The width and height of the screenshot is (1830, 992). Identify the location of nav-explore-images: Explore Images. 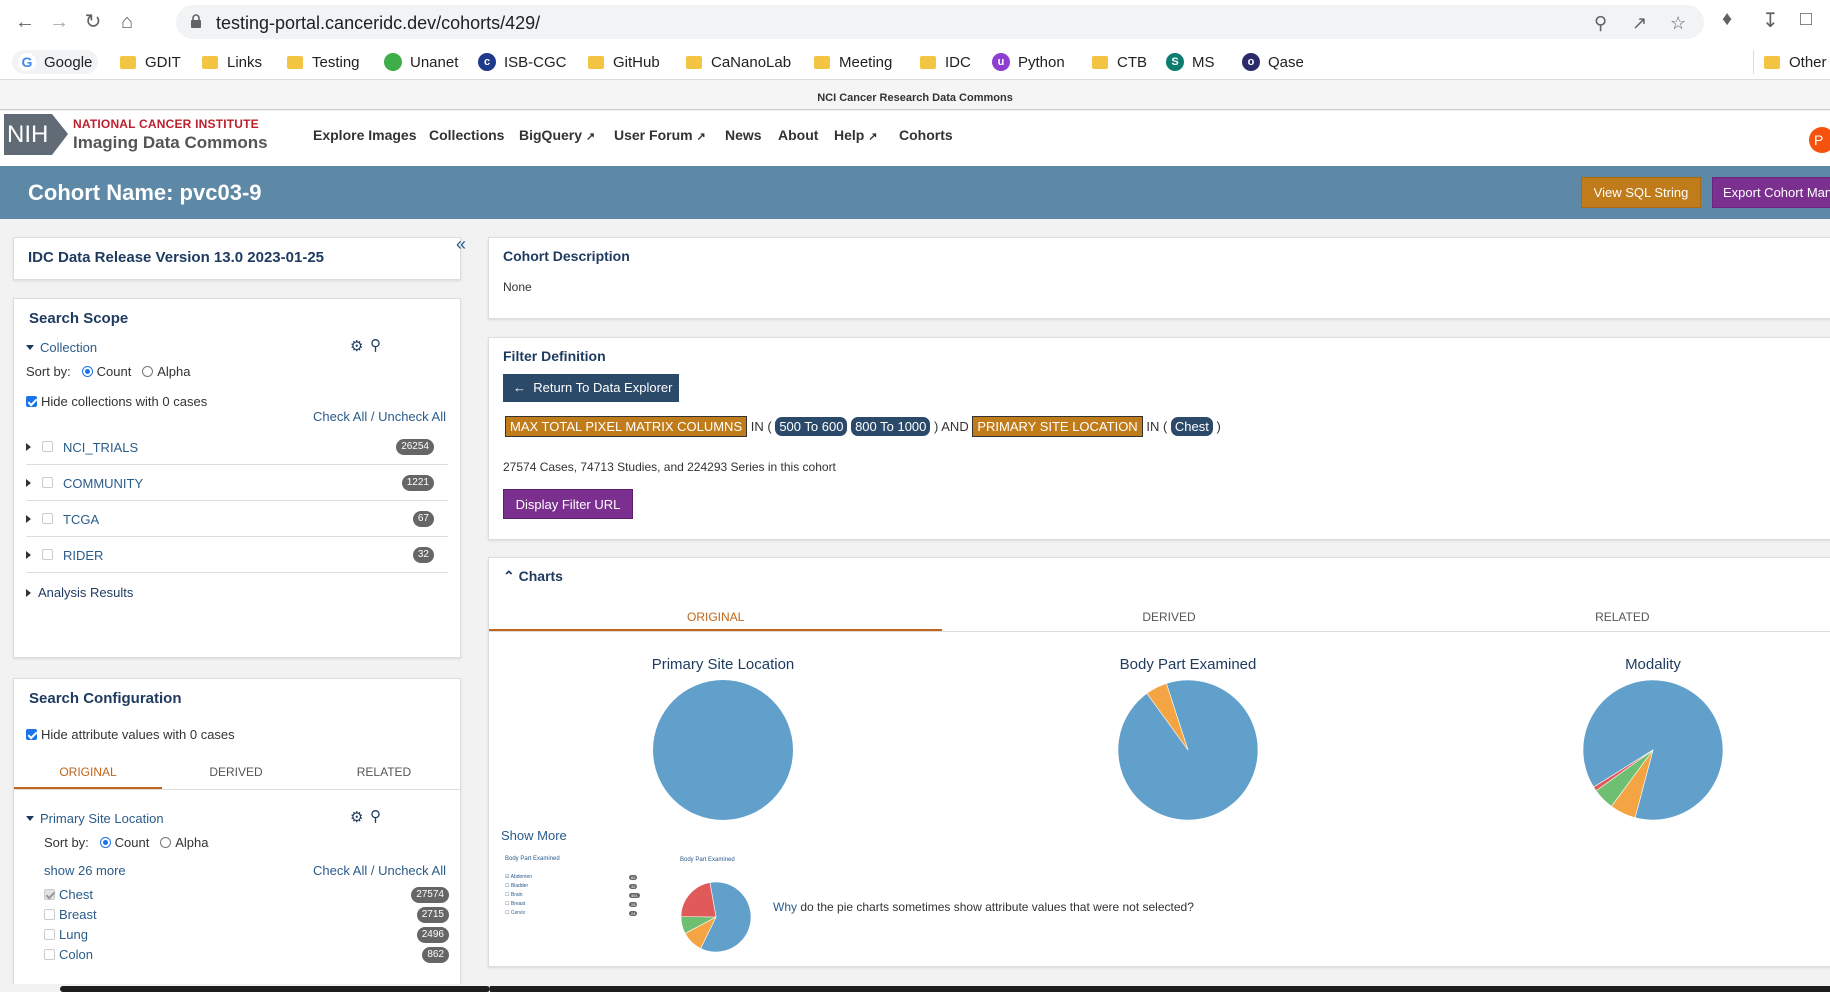
(365, 135).